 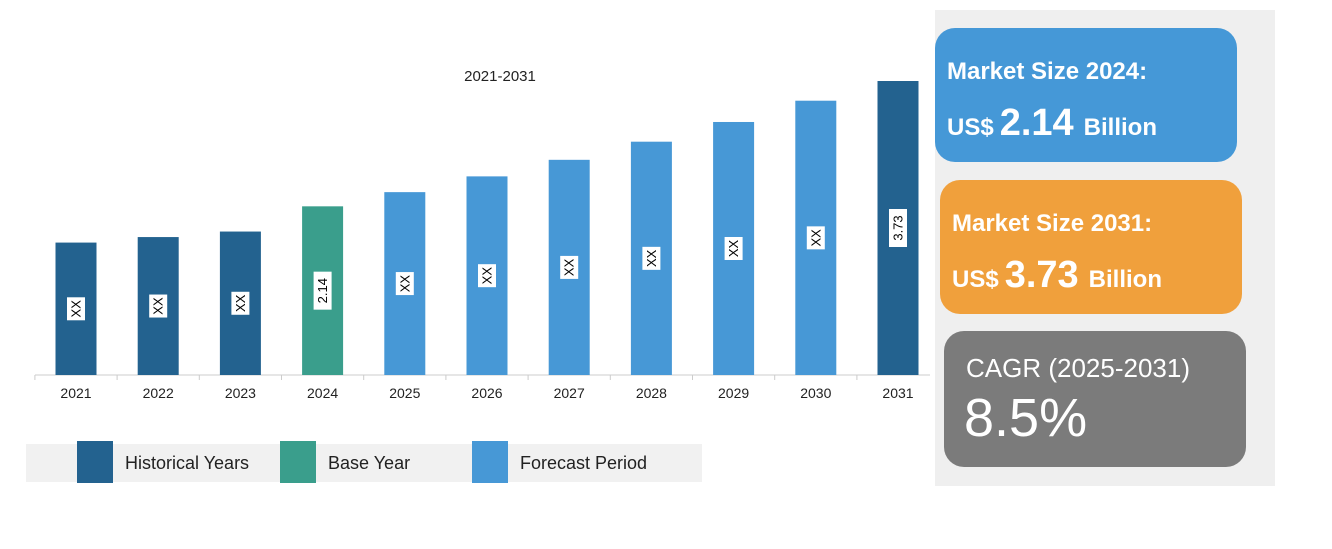 What do you see at coordinates (897, 393) in the screenshot?
I see `x-tick-label-2031: 2031` at bounding box center [897, 393].